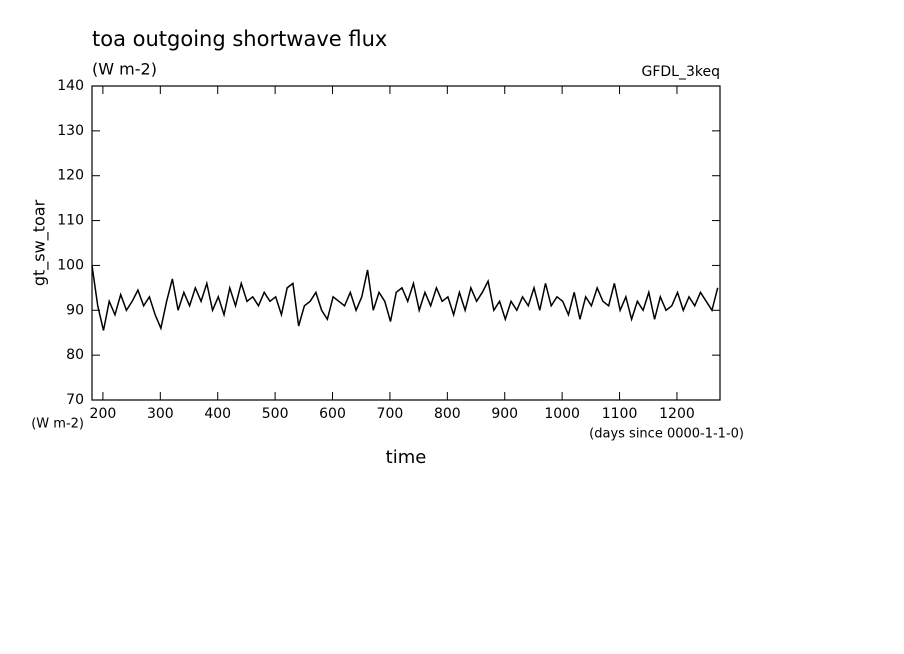 The image size is (904, 654). I want to click on chart-title: toa outgoing shortwave flux, so click(239, 39).